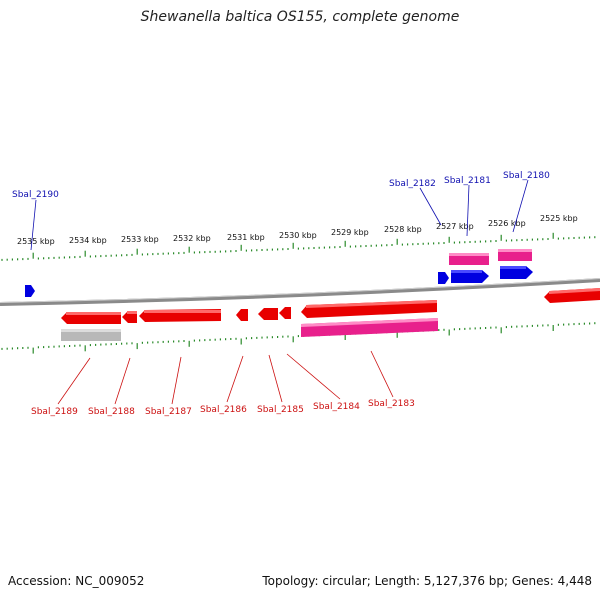  What do you see at coordinates (285, 313) in the screenshot?
I see `gene-feature-sbal-2185b` at bounding box center [285, 313].